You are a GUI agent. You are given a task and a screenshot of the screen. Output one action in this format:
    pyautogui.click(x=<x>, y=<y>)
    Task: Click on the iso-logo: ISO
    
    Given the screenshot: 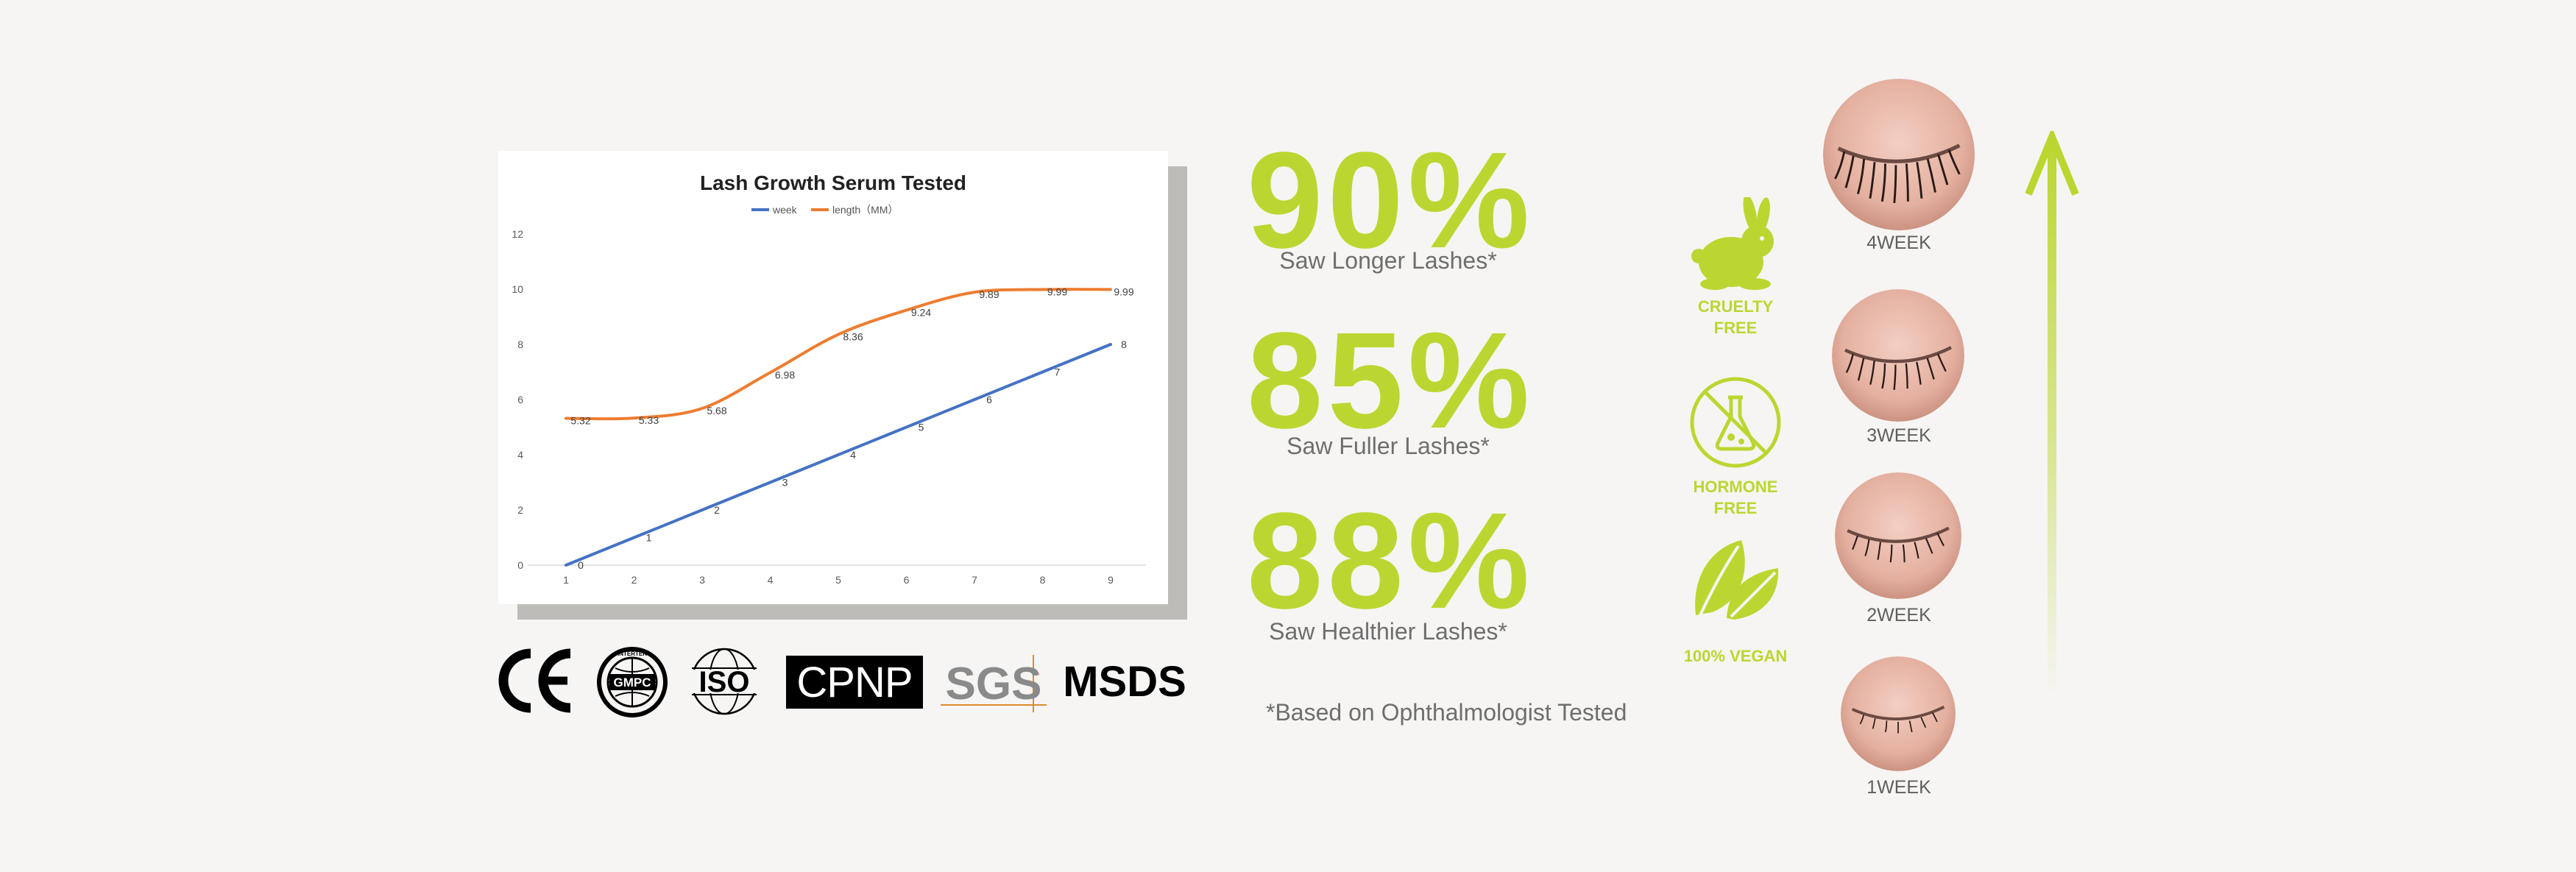 What is the action you would take?
    pyautogui.click(x=724, y=681)
    